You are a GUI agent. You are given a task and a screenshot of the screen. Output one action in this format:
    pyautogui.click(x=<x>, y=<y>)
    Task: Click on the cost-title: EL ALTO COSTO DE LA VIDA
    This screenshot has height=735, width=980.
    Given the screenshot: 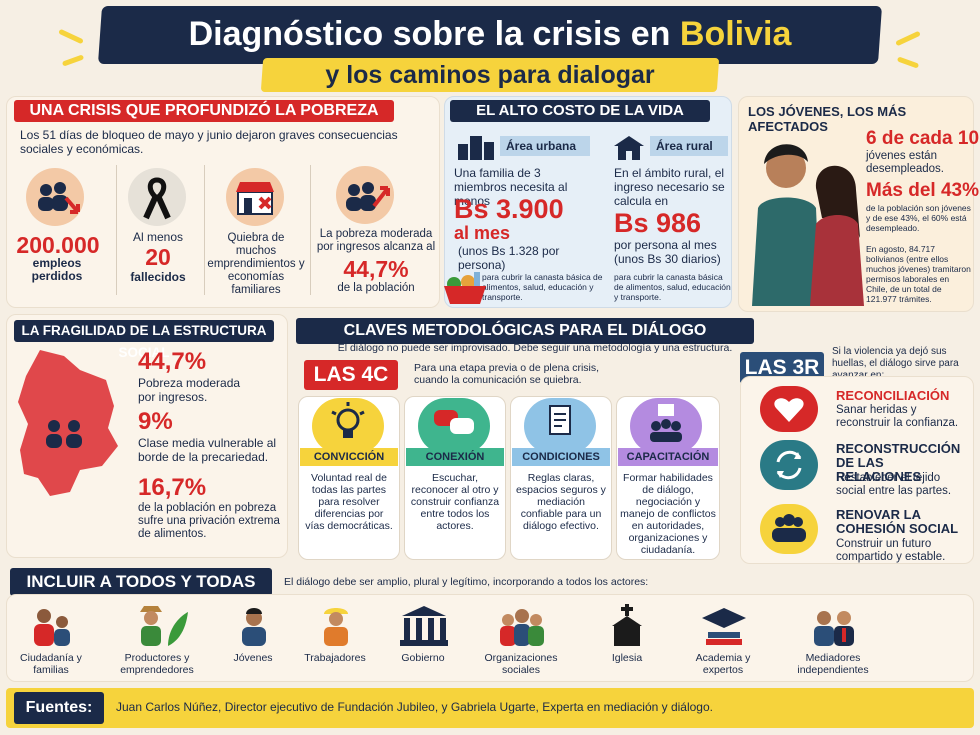 What is the action you would take?
    pyautogui.click(x=580, y=111)
    